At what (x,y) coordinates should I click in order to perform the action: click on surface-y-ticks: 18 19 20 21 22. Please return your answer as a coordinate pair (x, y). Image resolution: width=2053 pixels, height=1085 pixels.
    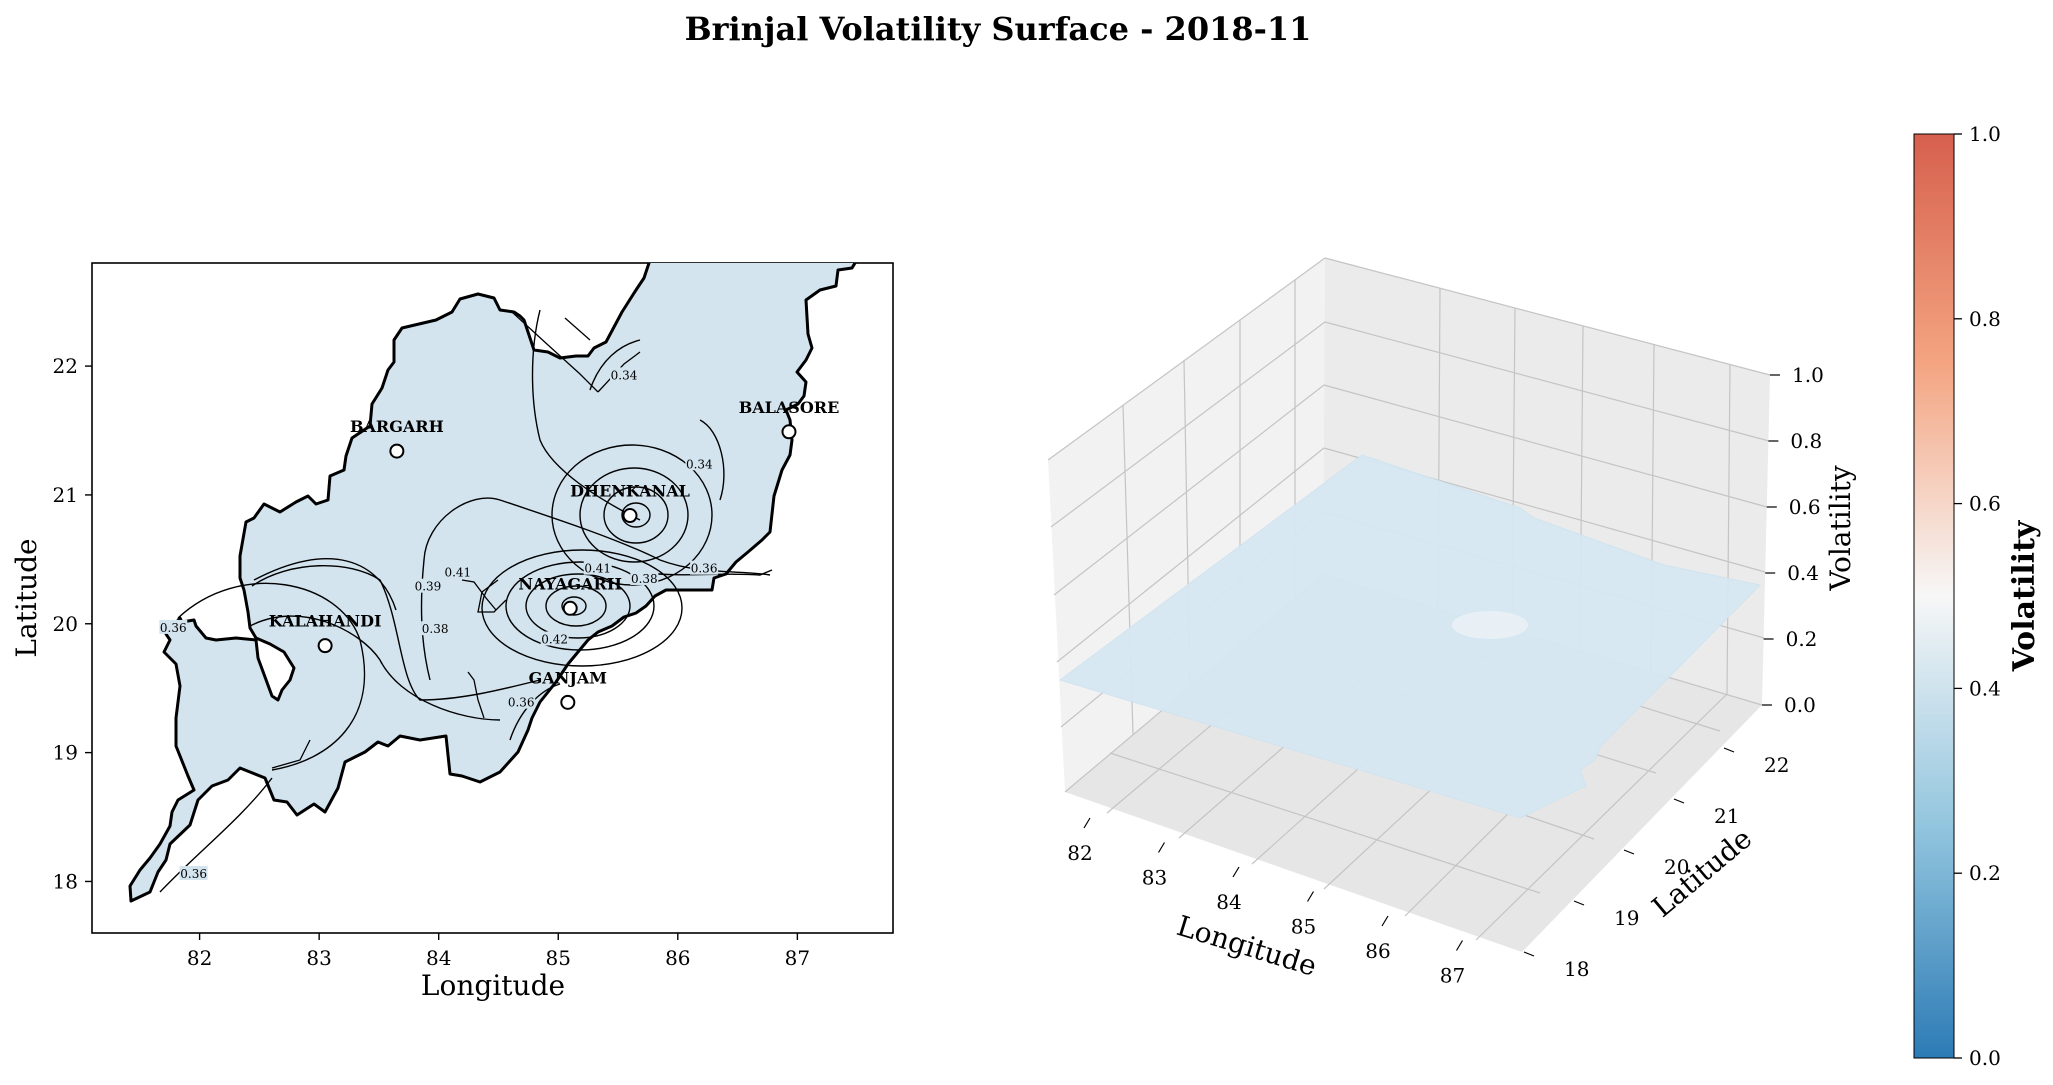
    Looking at the image, I should click on (1656, 864).